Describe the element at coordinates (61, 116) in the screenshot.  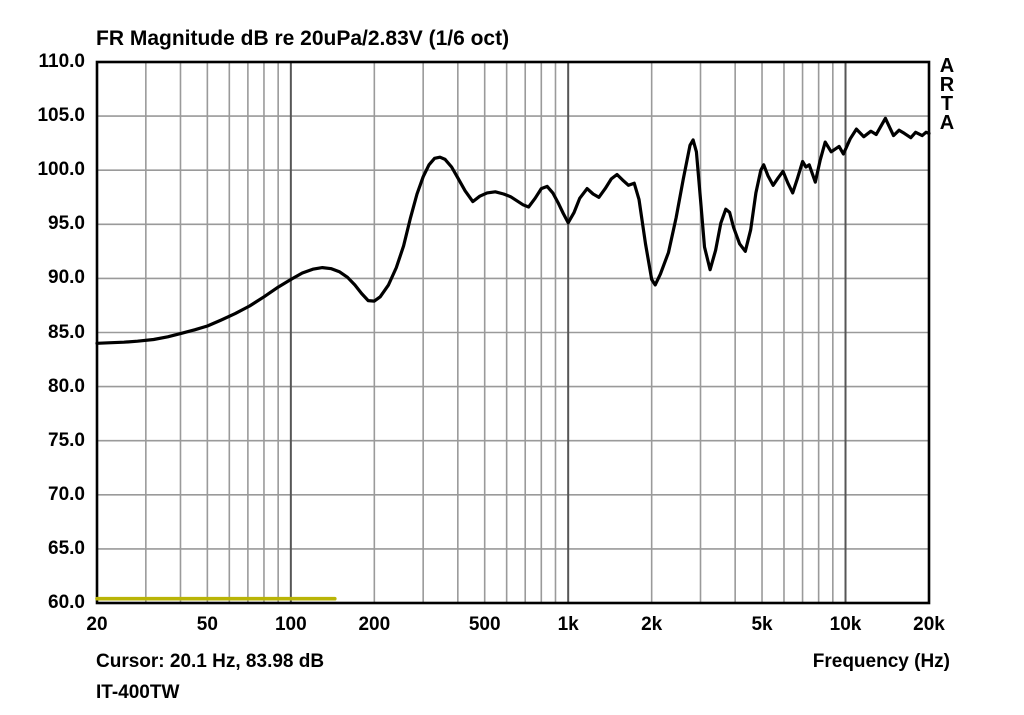
I see `y-tick-label: 105.0` at that location.